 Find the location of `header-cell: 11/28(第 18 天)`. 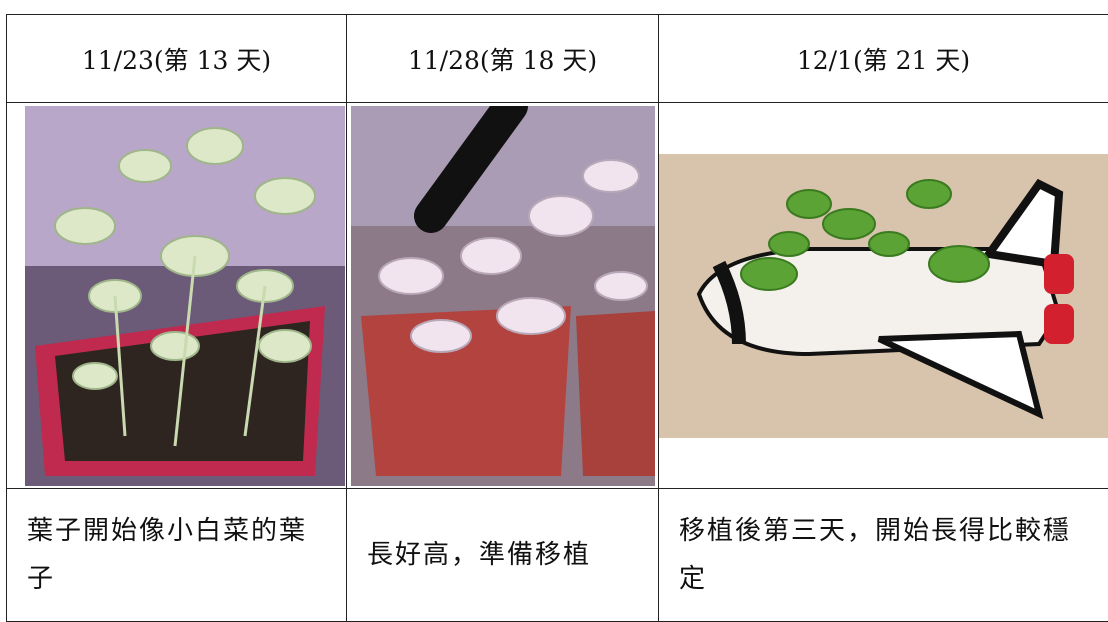

header-cell: 11/28(第 18 天) is located at coordinates (503, 59).